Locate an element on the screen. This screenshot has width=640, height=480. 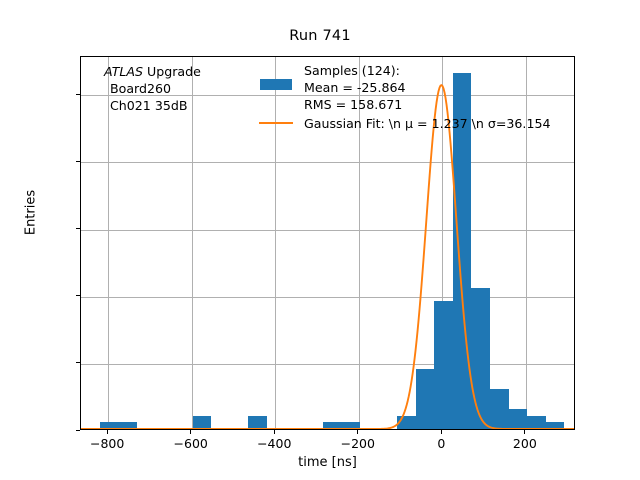
x-tick-label: −800 is located at coordinates (107, 443).